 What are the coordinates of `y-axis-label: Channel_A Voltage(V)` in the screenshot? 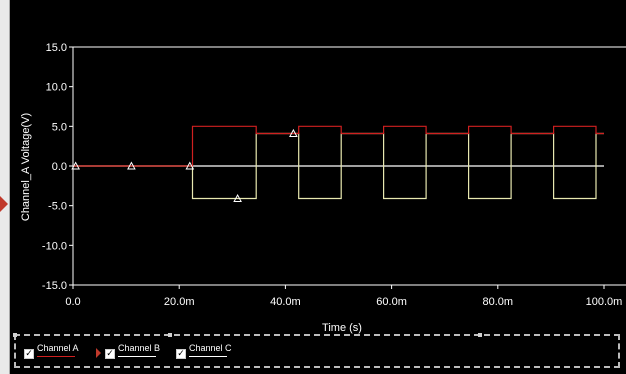 It's located at (26, 167).